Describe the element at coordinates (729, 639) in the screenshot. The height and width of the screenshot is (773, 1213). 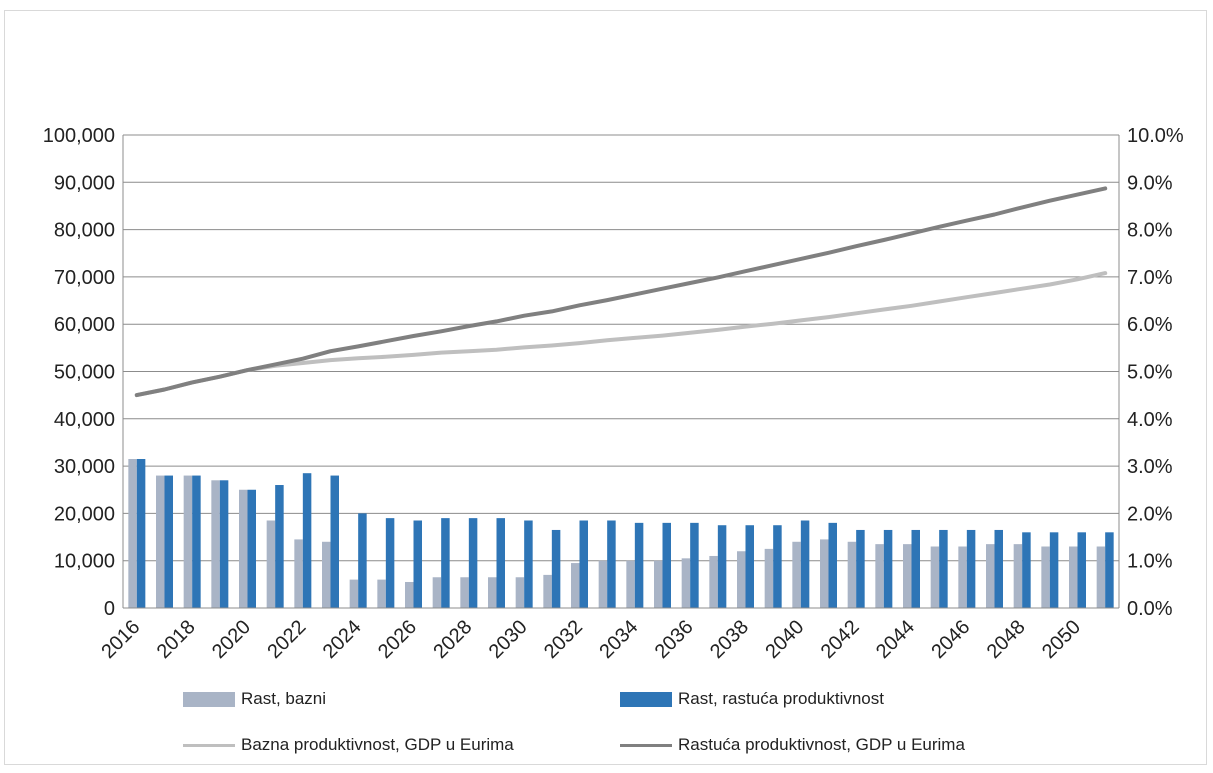
I see `x-tick-label: 2038` at that location.